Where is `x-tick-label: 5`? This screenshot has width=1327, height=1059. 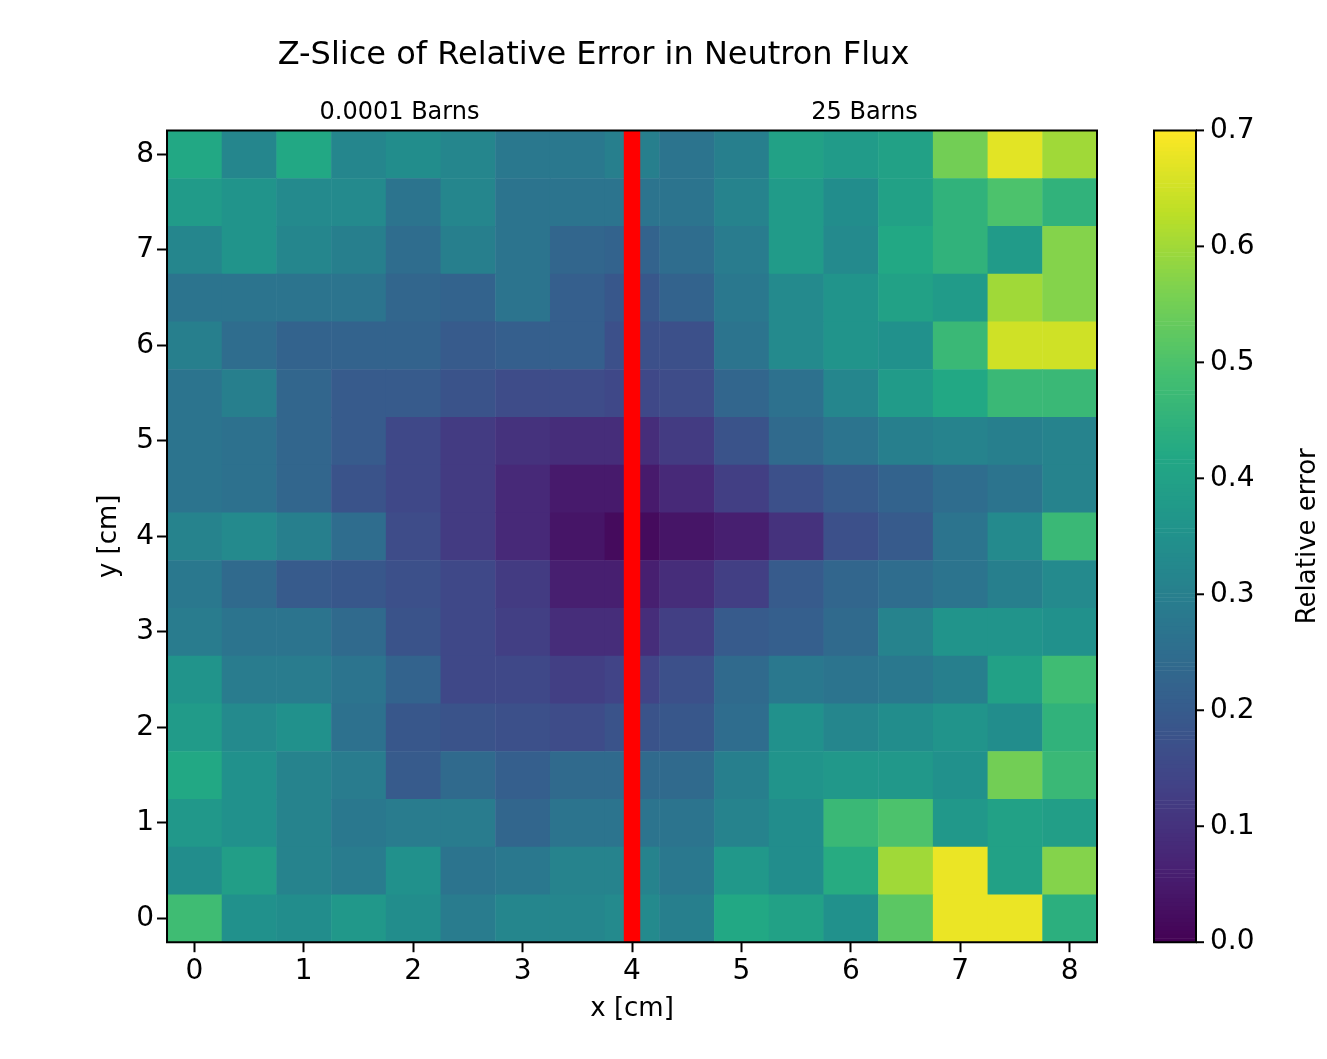 x-tick-label: 5 is located at coordinates (741, 970).